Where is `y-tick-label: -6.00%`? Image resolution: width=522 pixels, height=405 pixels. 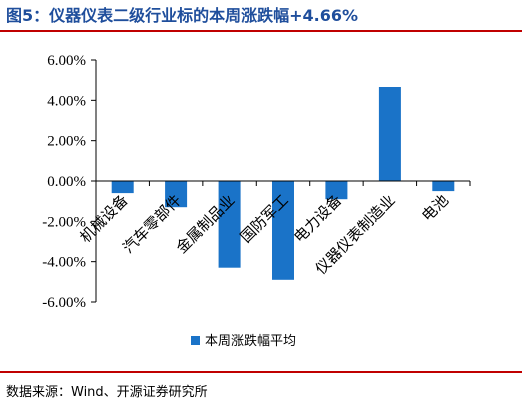 y-tick-label: -6.00% is located at coordinates (64, 303).